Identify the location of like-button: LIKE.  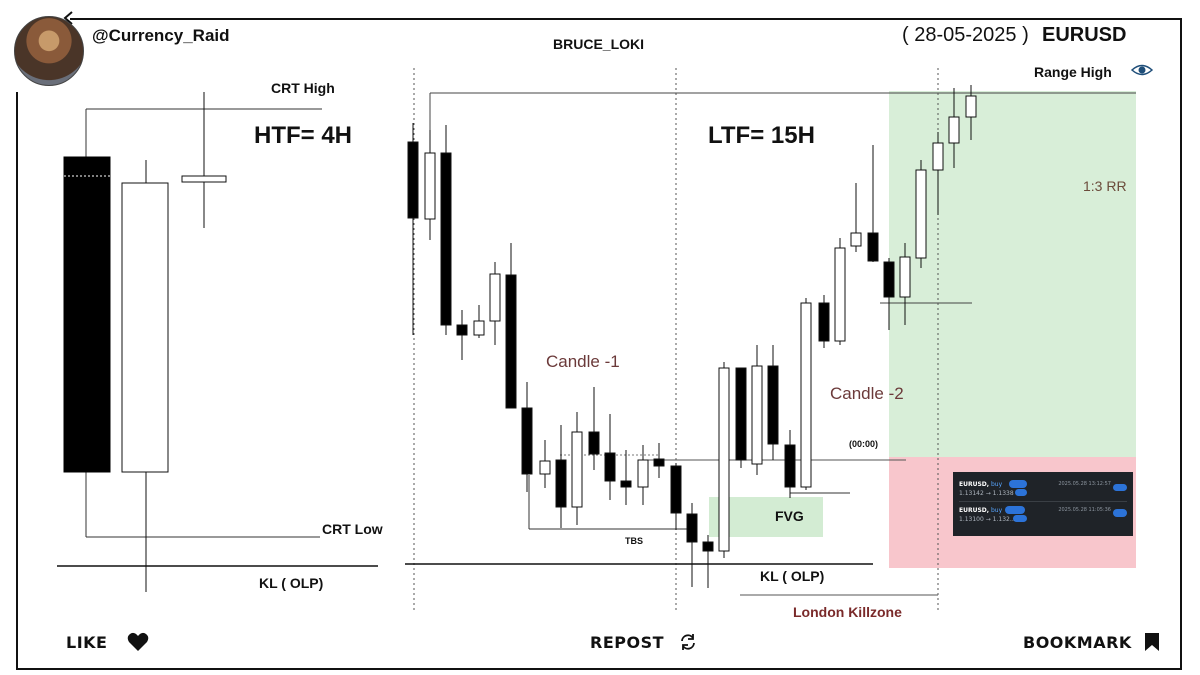
(107, 642).